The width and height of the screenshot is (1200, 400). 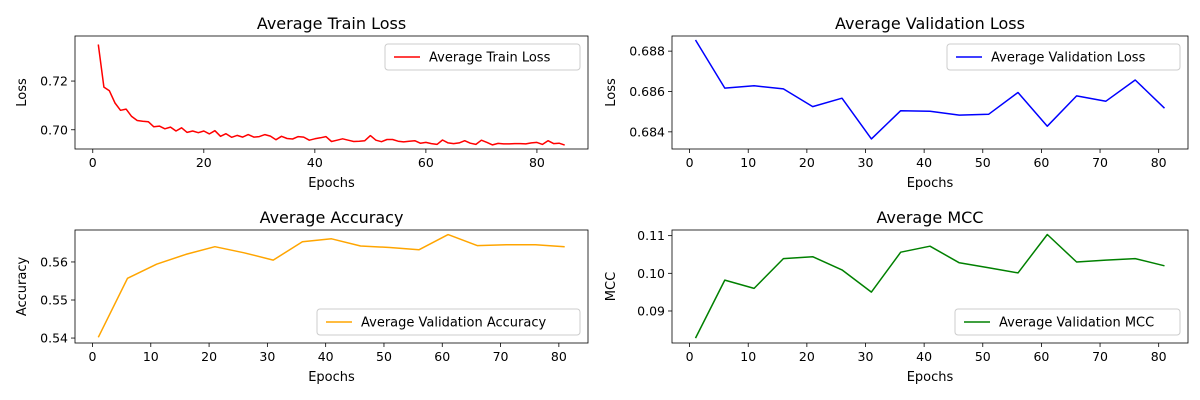 What do you see at coordinates (651, 235) in the screenshot?
I see `y-tick-label: 0.11` at bounding box center [651, 235].